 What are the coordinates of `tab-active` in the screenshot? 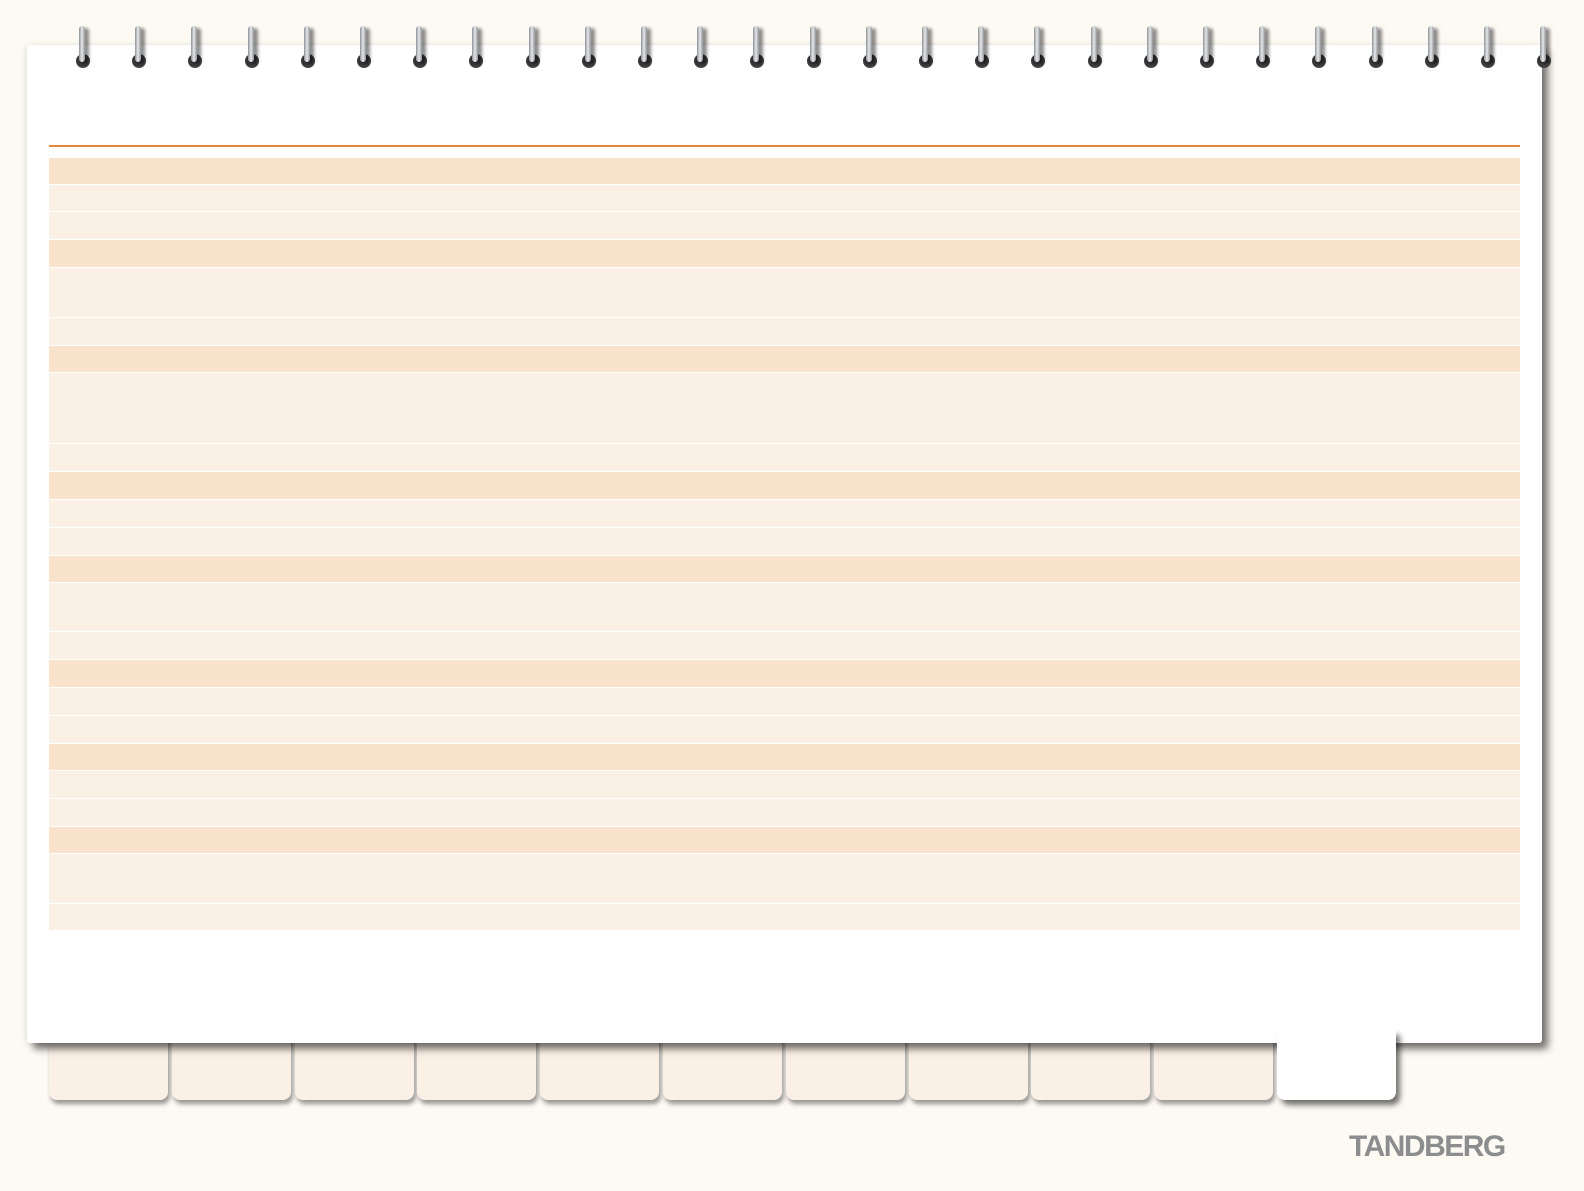 It's located at (1336, 1065).